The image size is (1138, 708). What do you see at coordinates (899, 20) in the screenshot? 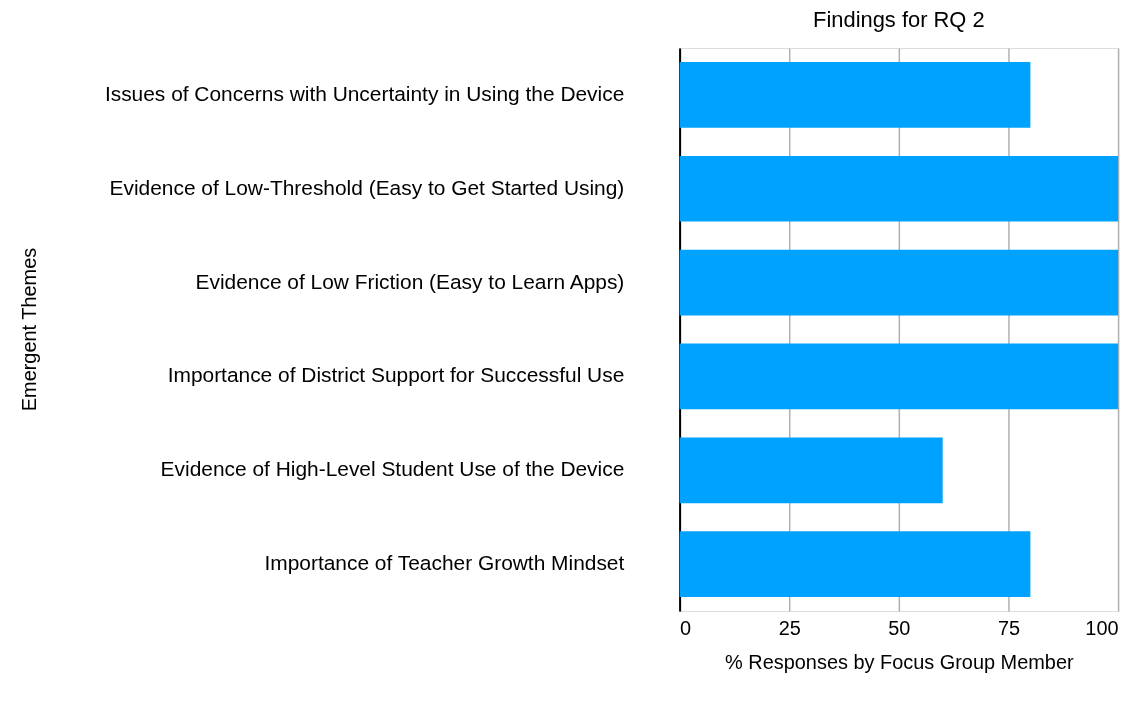
I see `chart-title: Findings for RQ 2` at bounding box center [899, 20].